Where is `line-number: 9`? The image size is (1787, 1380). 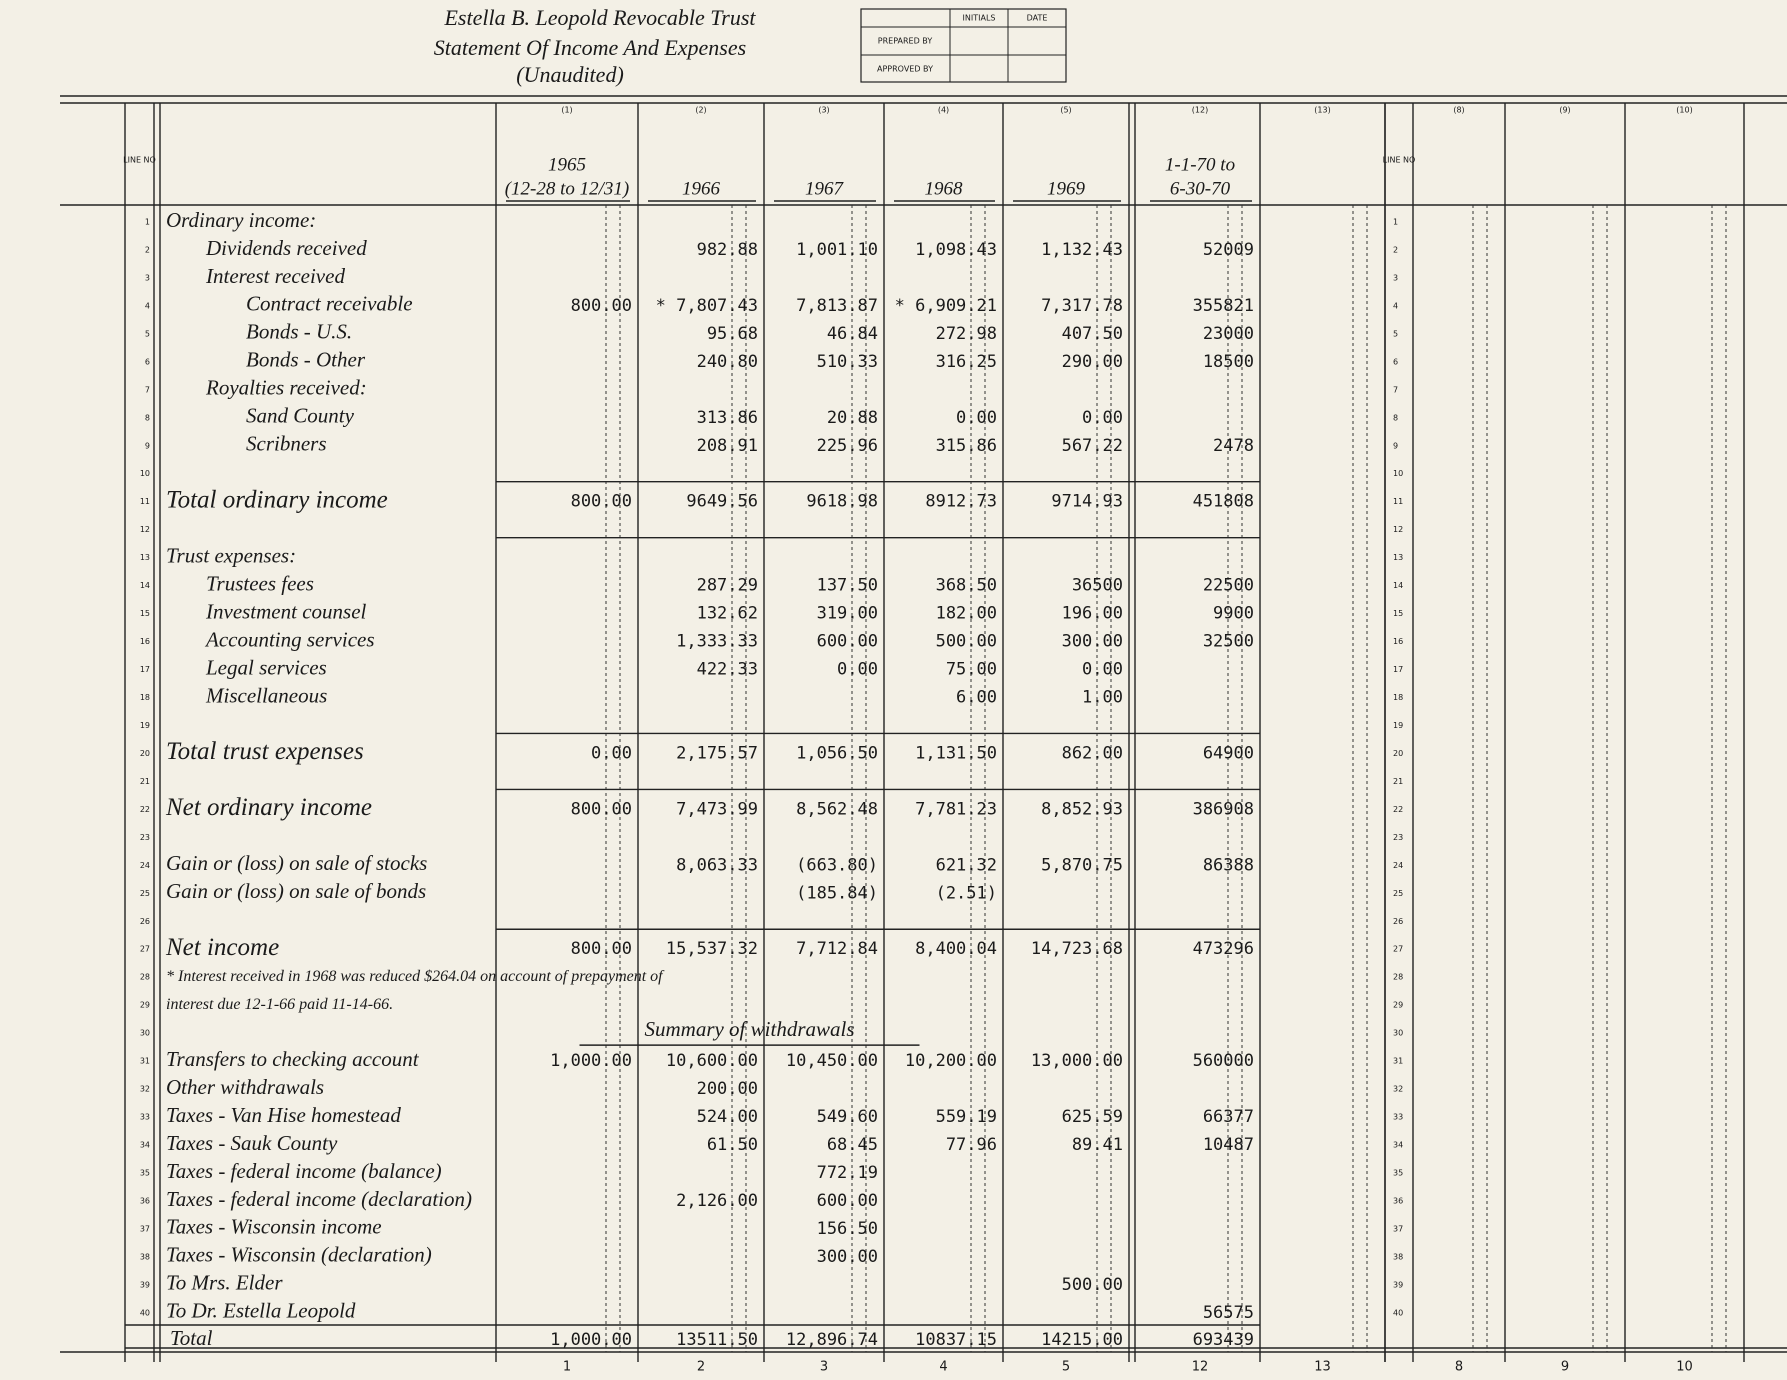 line-number: 9 is located at coordinates (147, 445).